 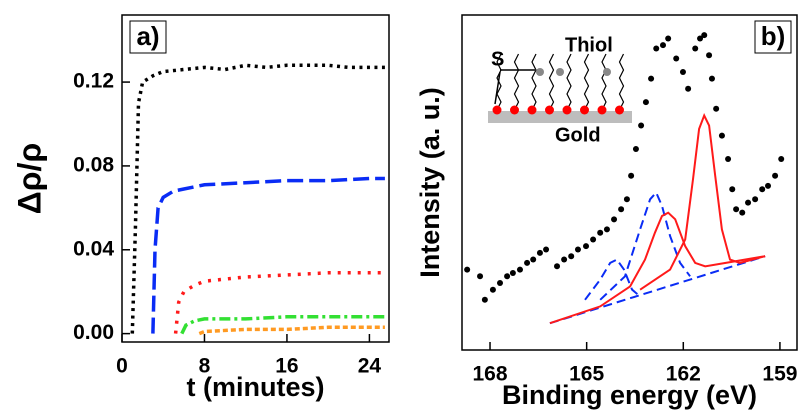 I want to click on y-tick-label: 0.04, so click(x=93, y=248).